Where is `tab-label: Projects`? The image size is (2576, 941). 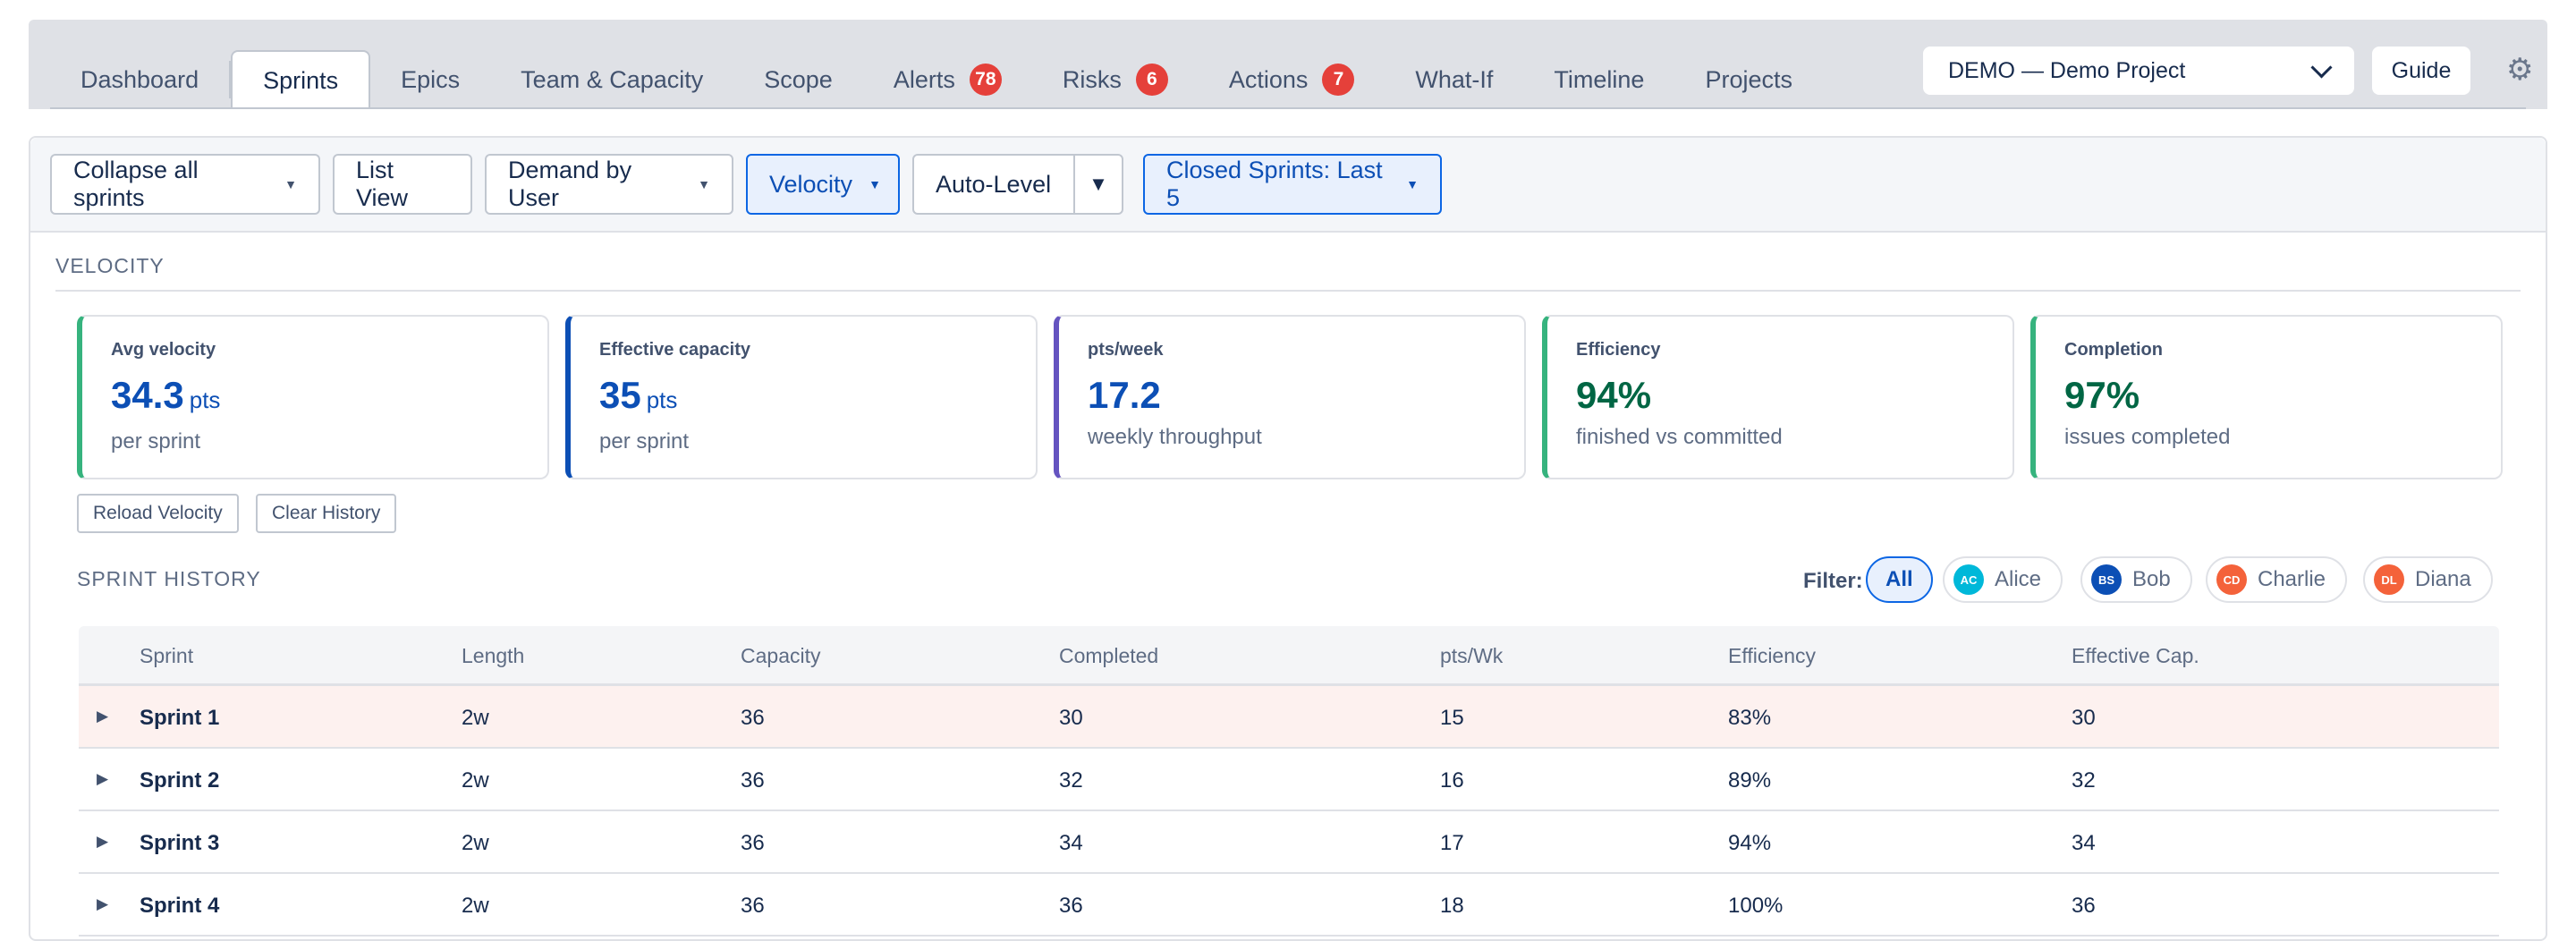 tab-label: Projects is located at coordinates (1748, 79).